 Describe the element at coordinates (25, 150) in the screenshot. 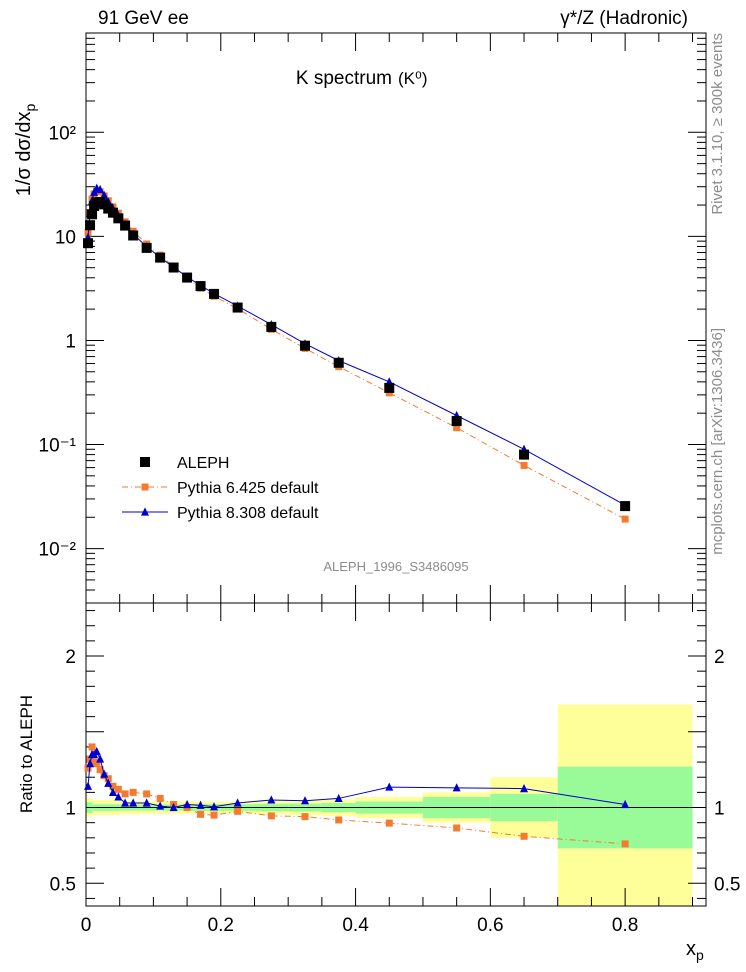

I see `main-y-axis-label: 1/σ dσ/dxp` at that location.